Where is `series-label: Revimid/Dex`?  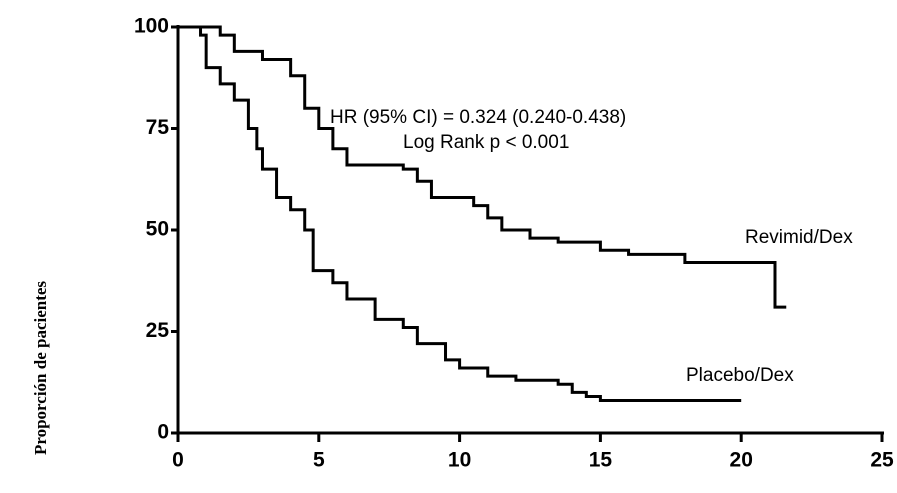
series-label: Revimid/Dex is located at coordinates (799, 237).